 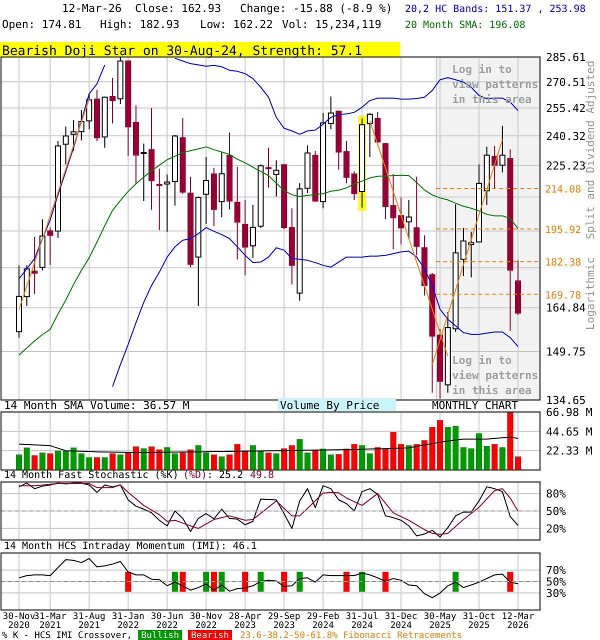 What do you see at coordinates (566, 57) in the screenshot?
I see `y-tick-label: 285.61` at bounding box center [566, 57].